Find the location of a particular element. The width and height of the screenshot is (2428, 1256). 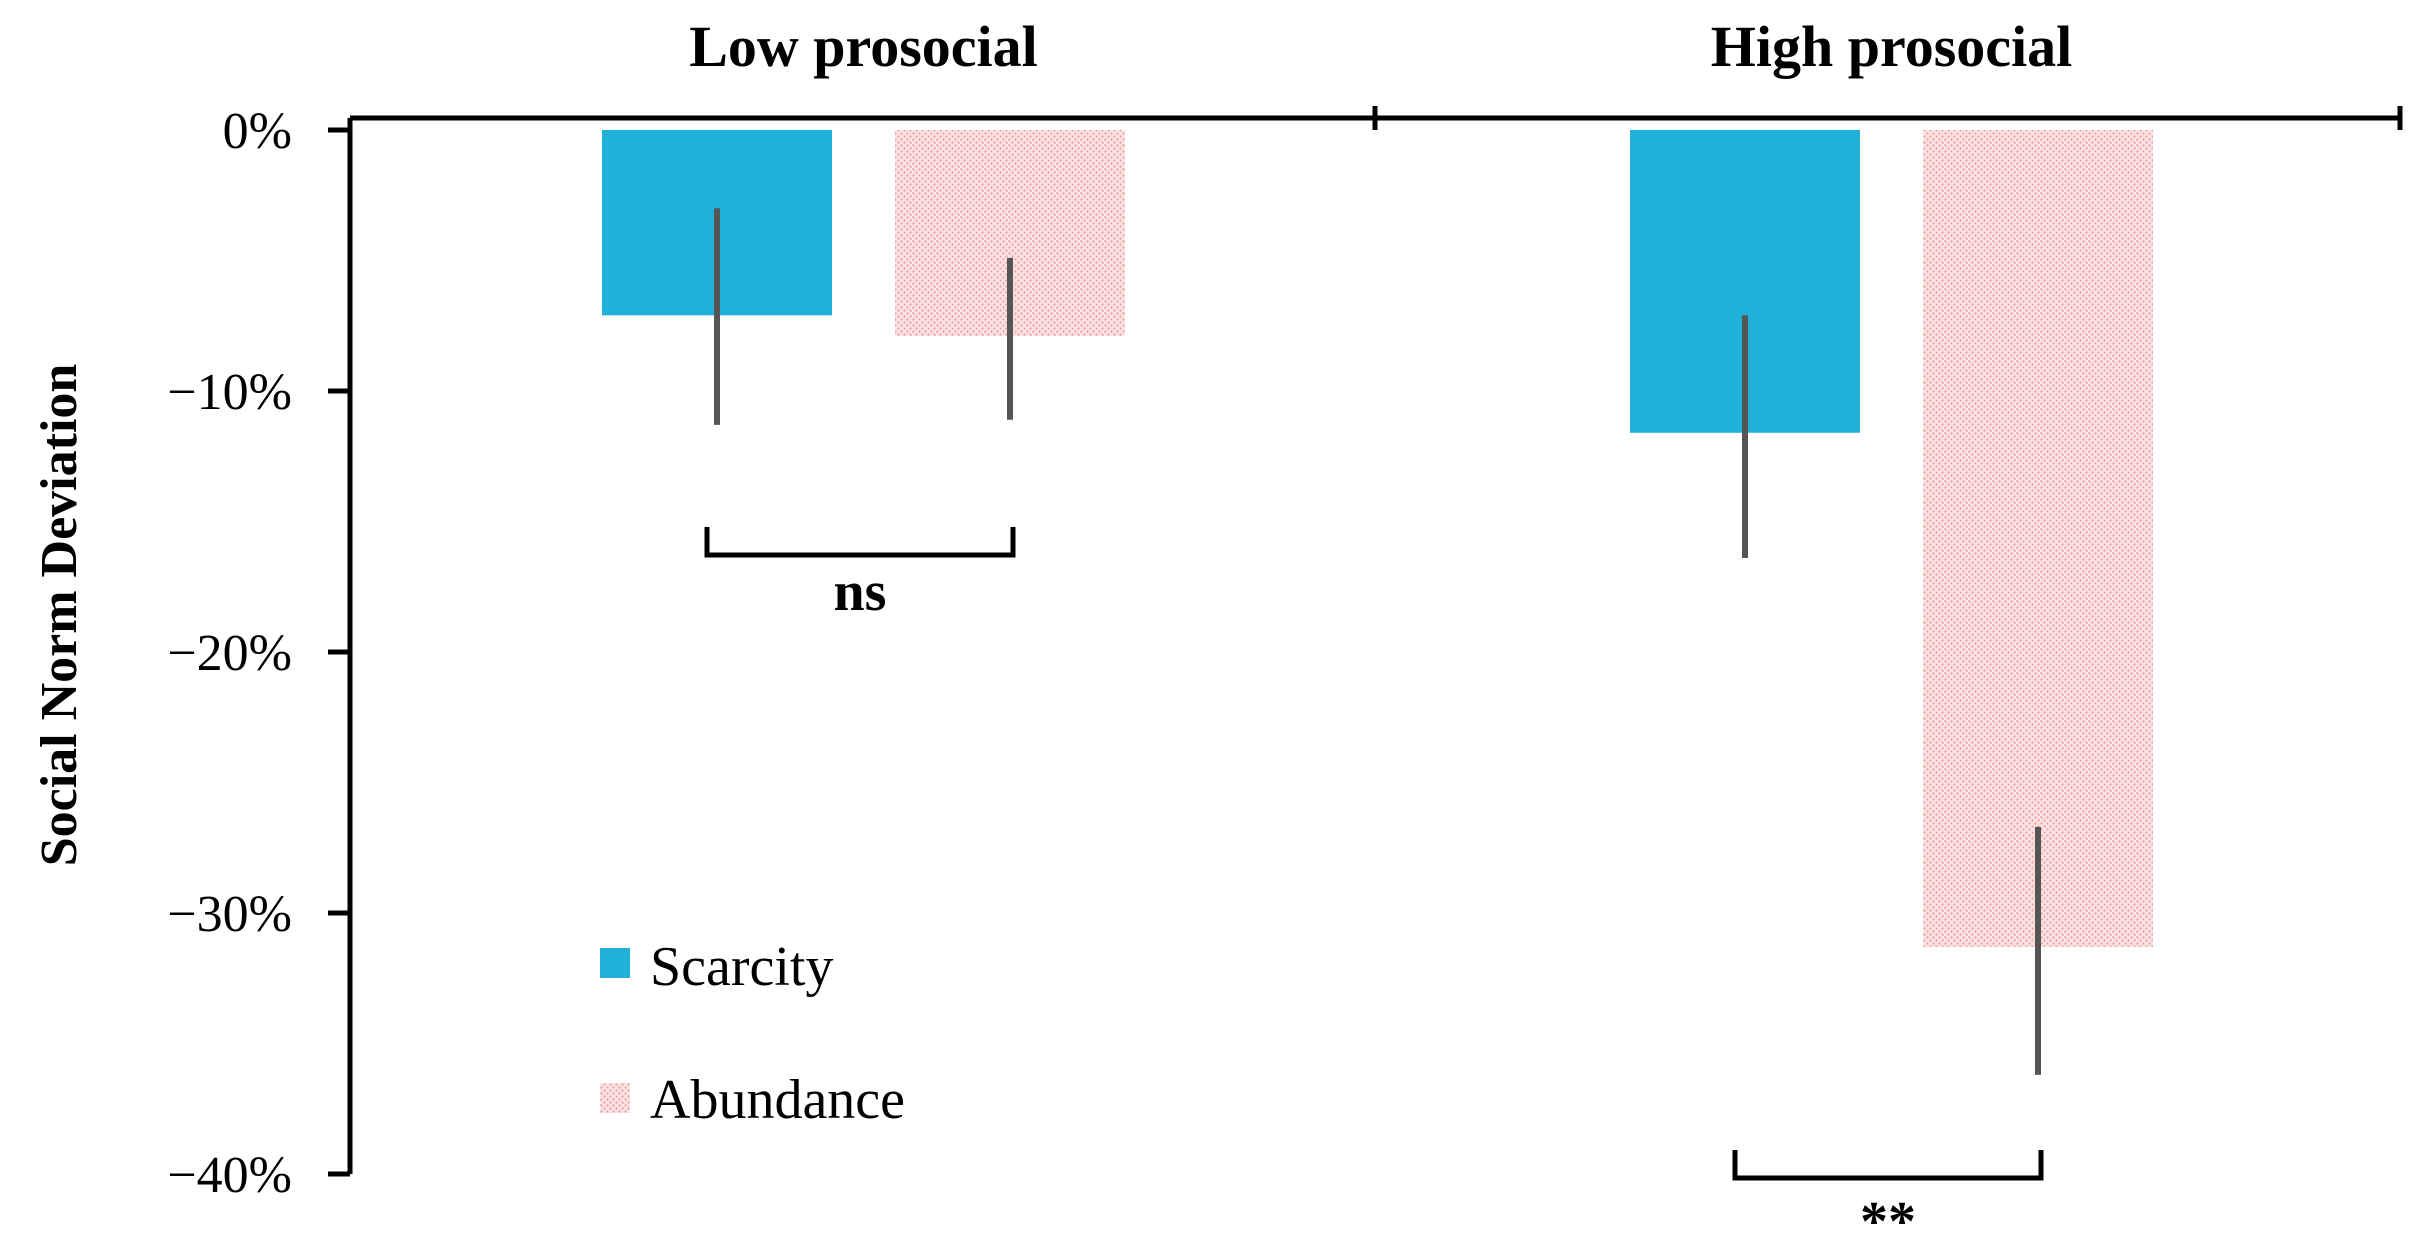

legend-swatch-abundance is located at coordinates (615, 1098).